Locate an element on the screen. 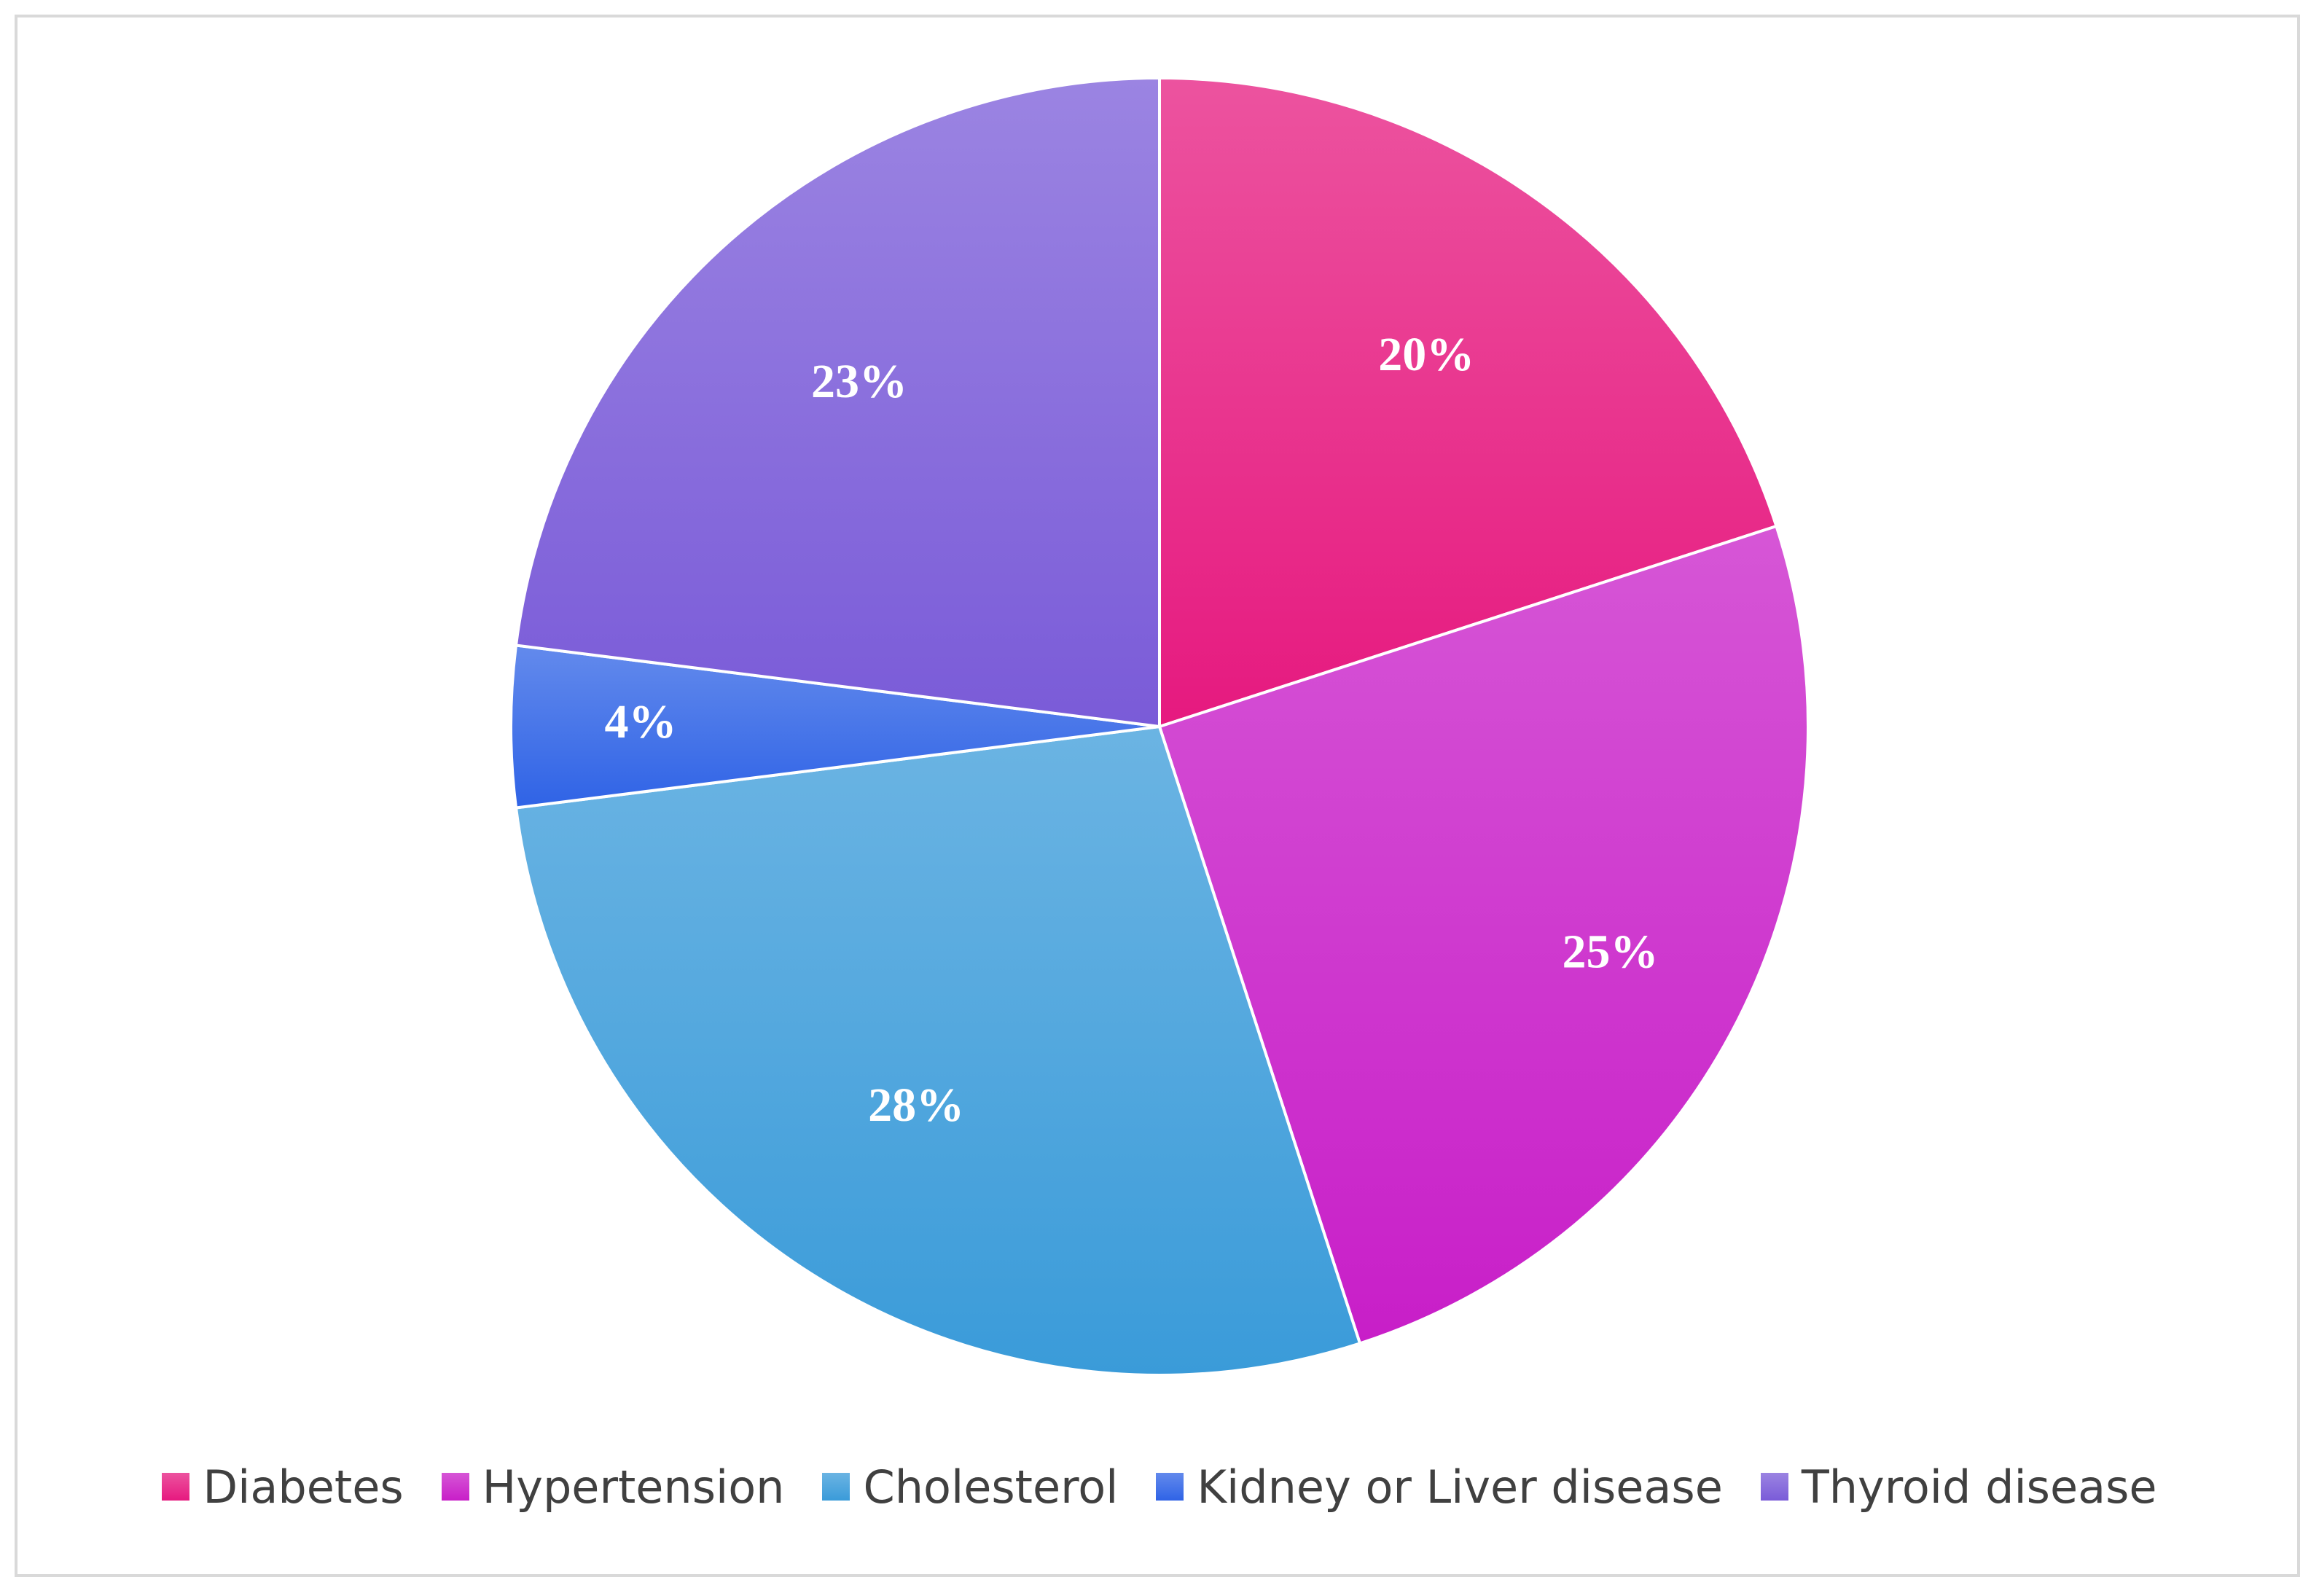  data-label-kidney-or-liver-disease: 4% is located at coordinates (641, 721).